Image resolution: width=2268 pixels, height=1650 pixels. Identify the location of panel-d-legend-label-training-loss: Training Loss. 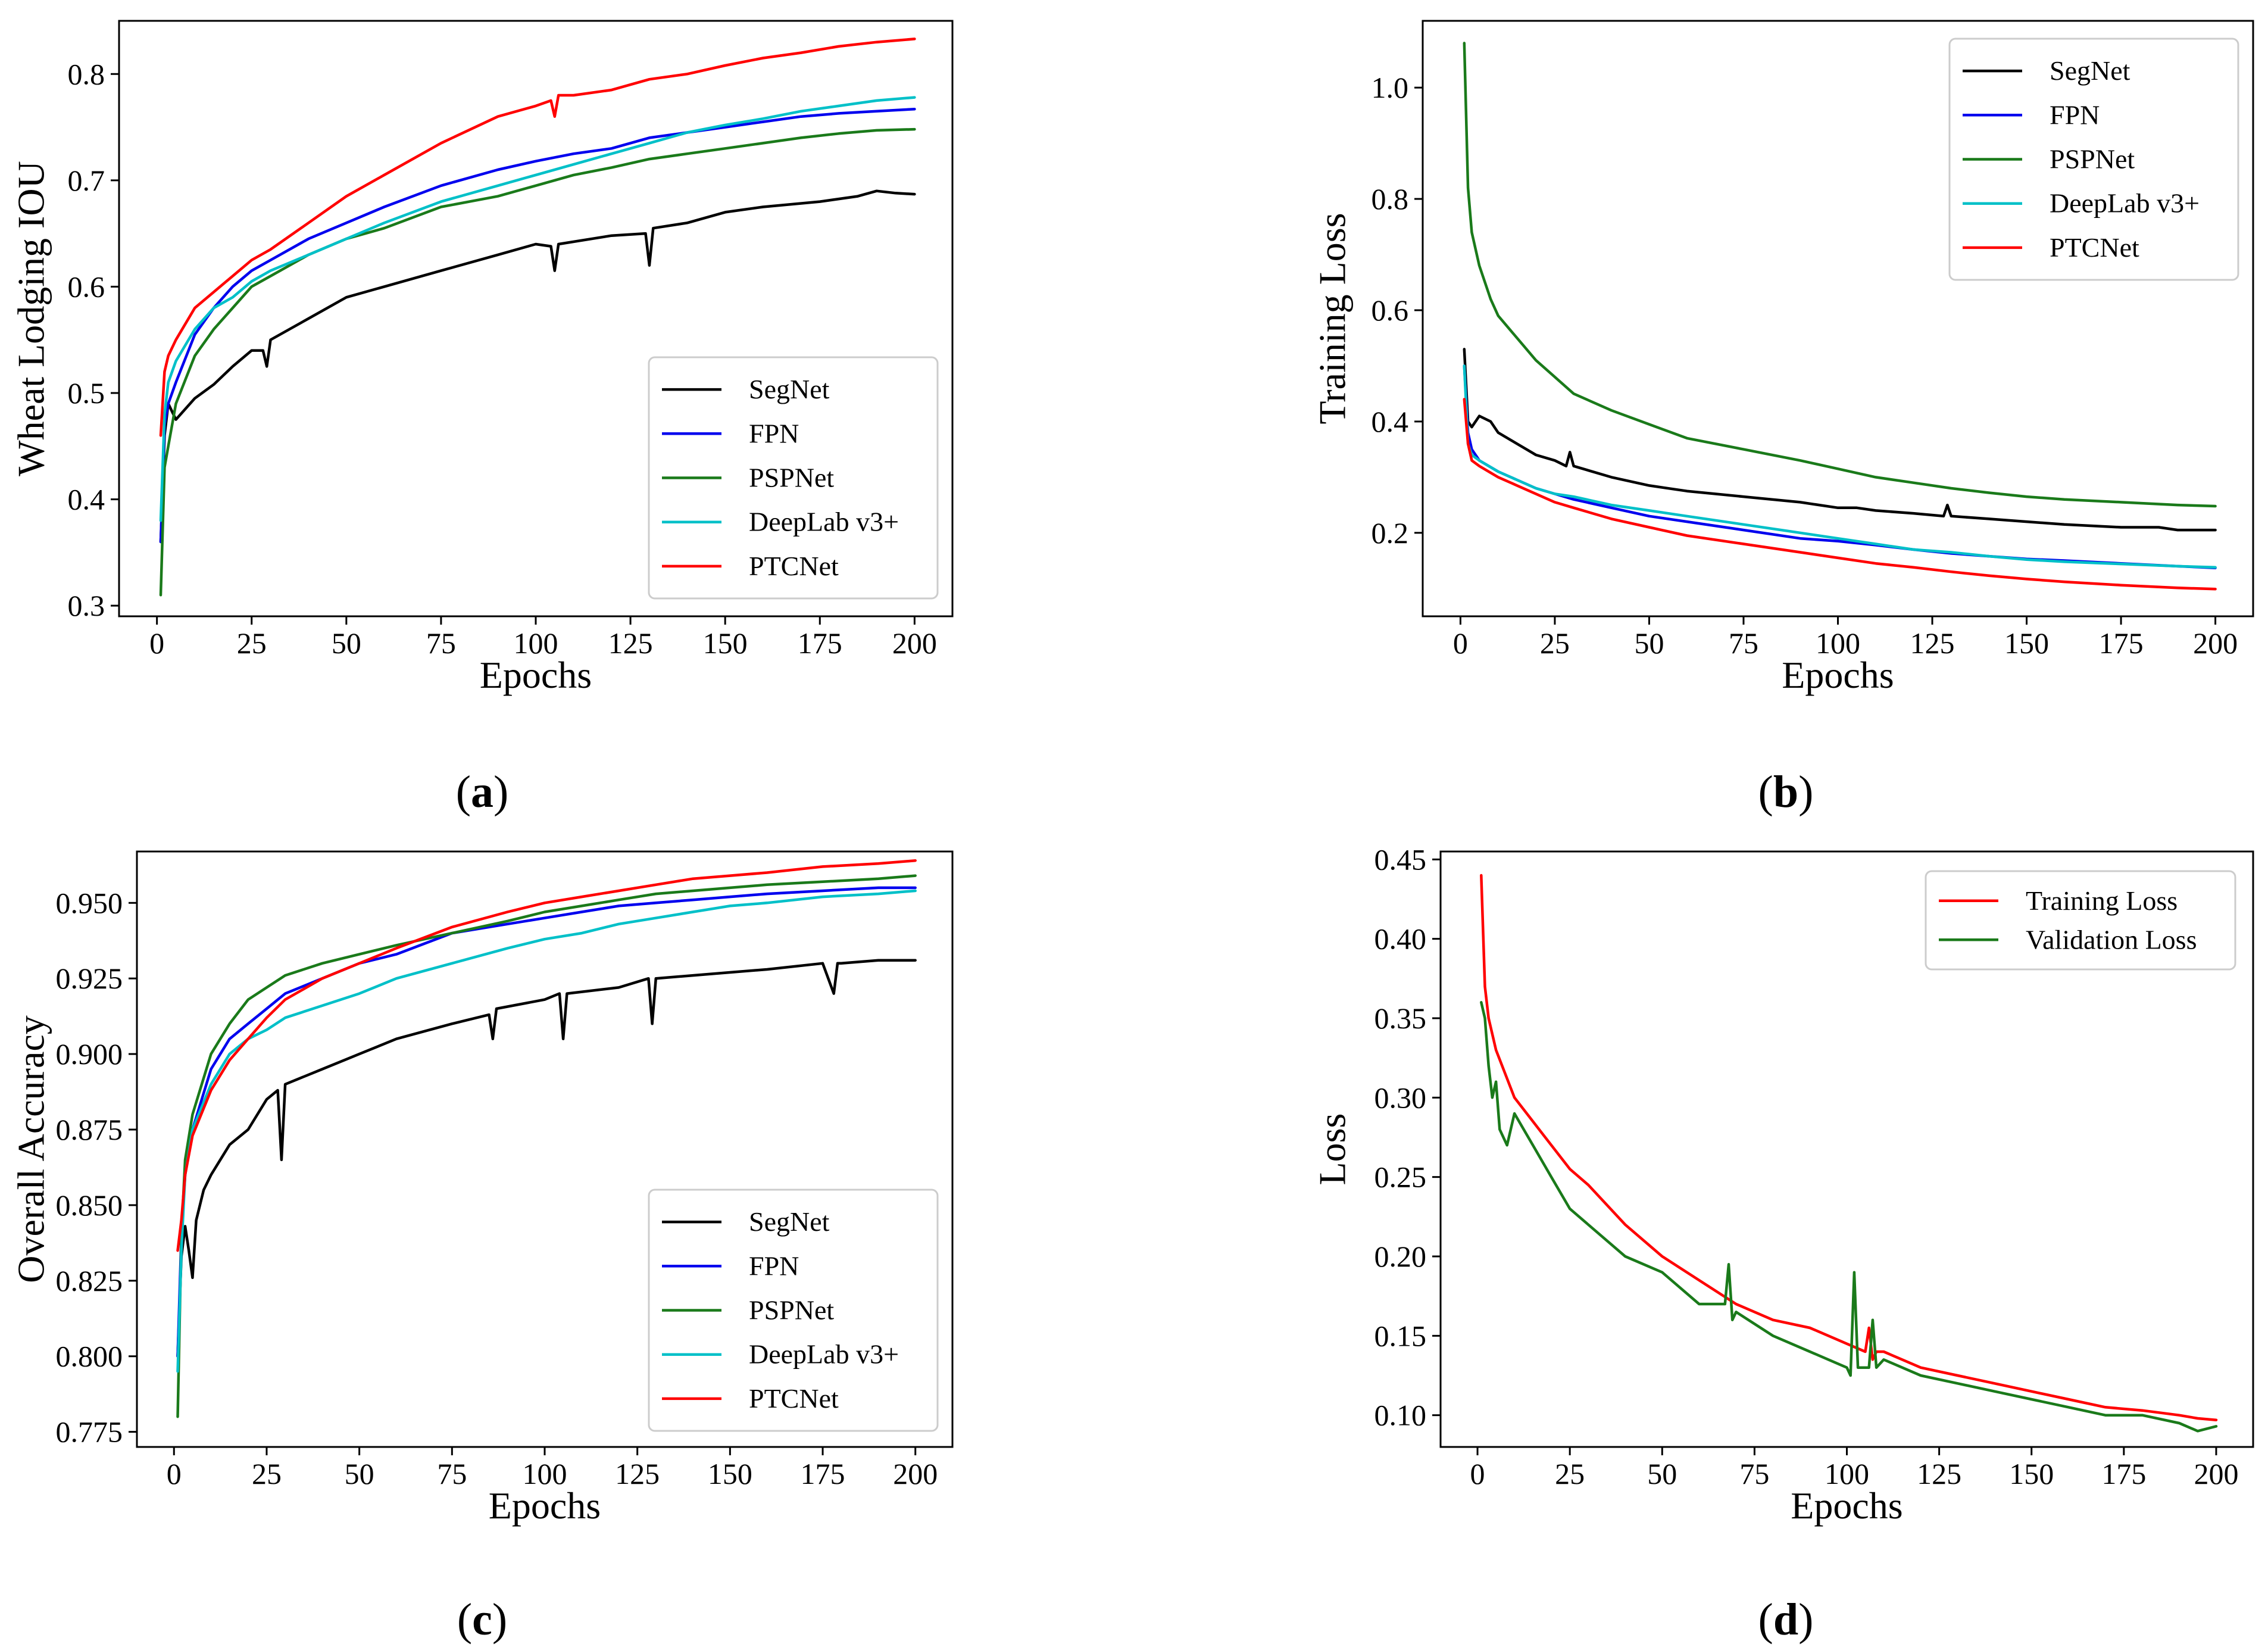
(2102, 900).